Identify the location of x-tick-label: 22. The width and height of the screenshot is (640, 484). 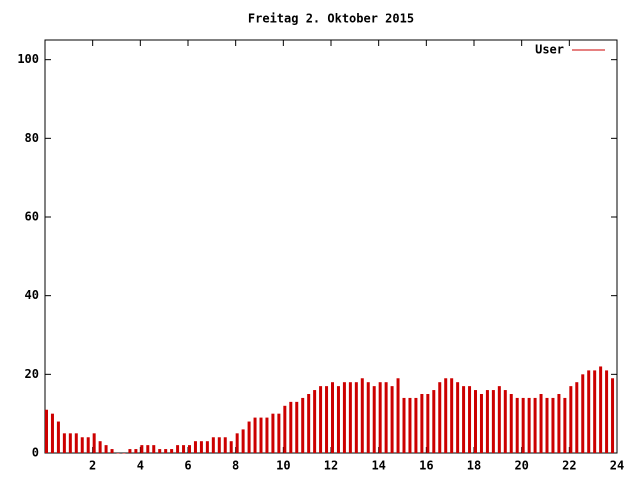
(569, 466).